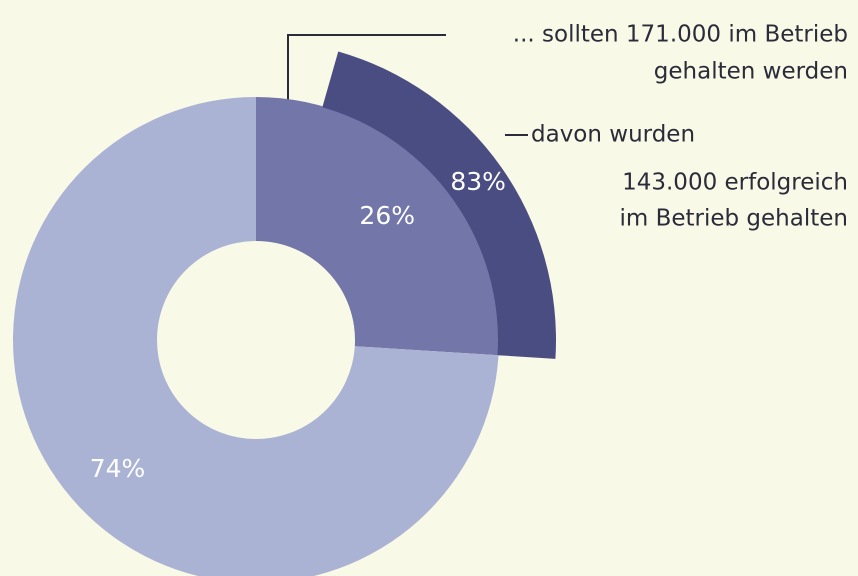  I want to click on annotation: ... sollten 171.000 im Betrieb, so click(680, 35).